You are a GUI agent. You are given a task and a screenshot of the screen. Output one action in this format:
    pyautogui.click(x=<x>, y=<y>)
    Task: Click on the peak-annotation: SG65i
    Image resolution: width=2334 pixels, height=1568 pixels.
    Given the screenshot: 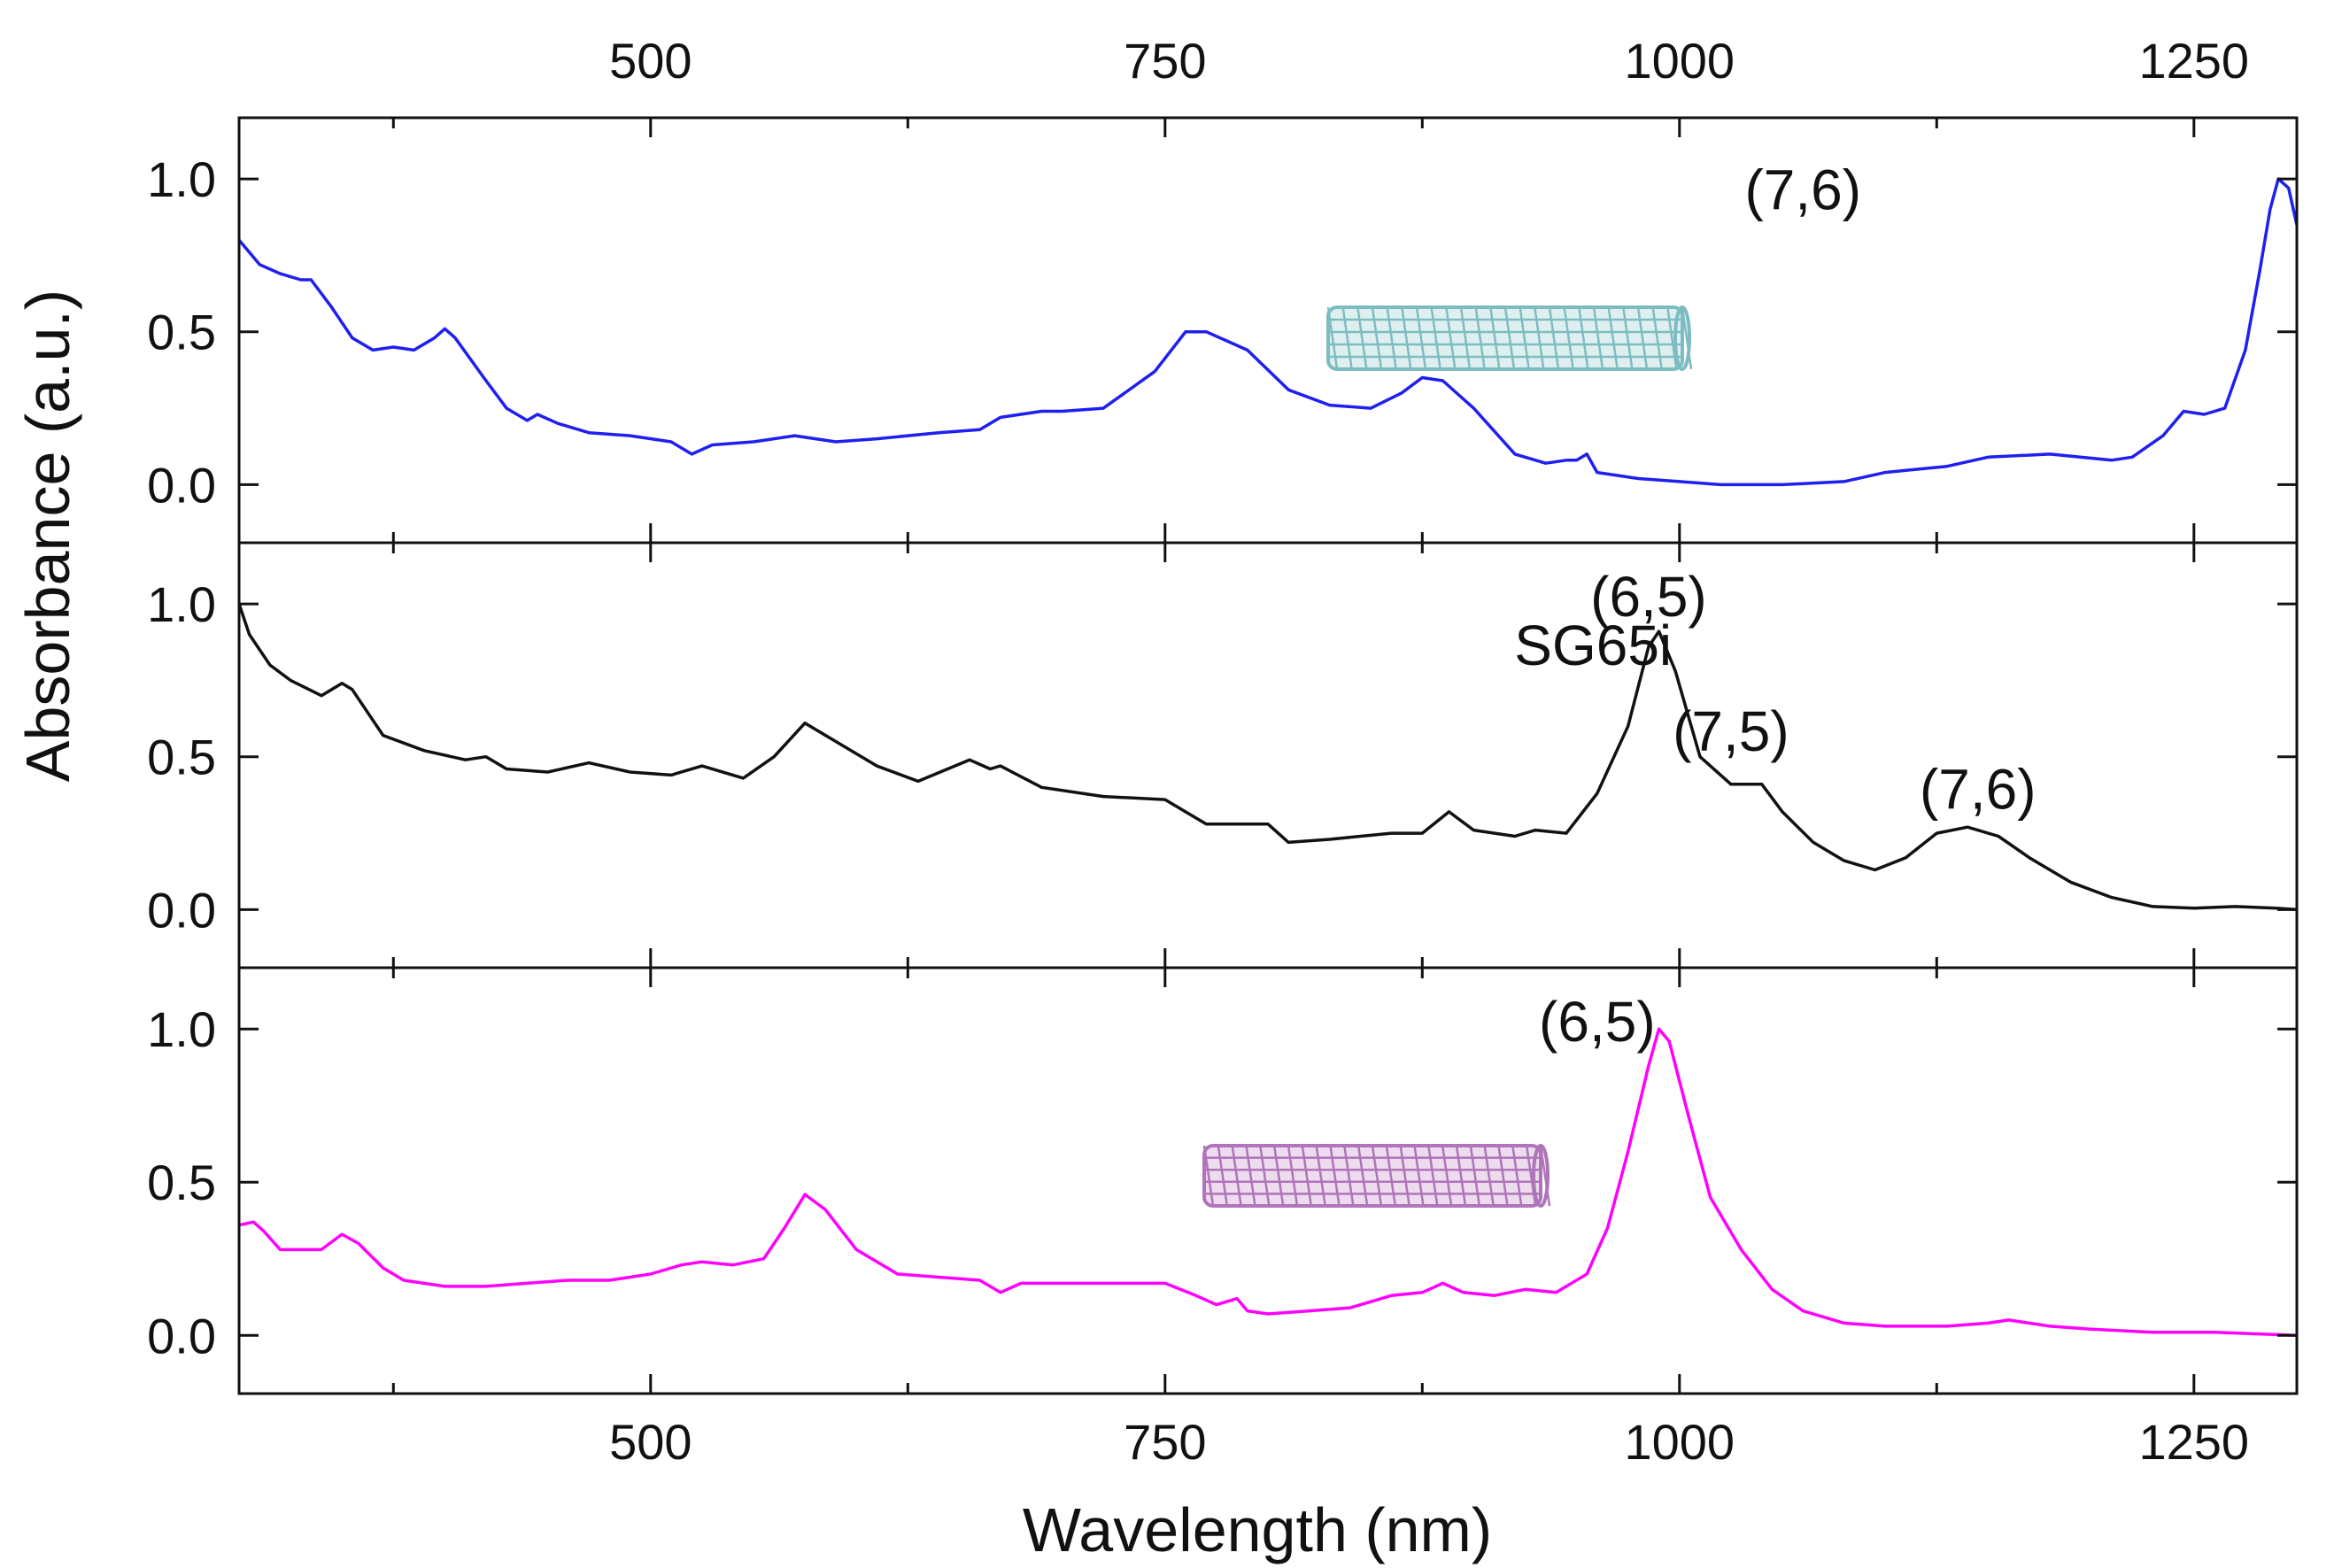 What is the action you would take?
    pyautogui.click(x=1593, y=645)
    